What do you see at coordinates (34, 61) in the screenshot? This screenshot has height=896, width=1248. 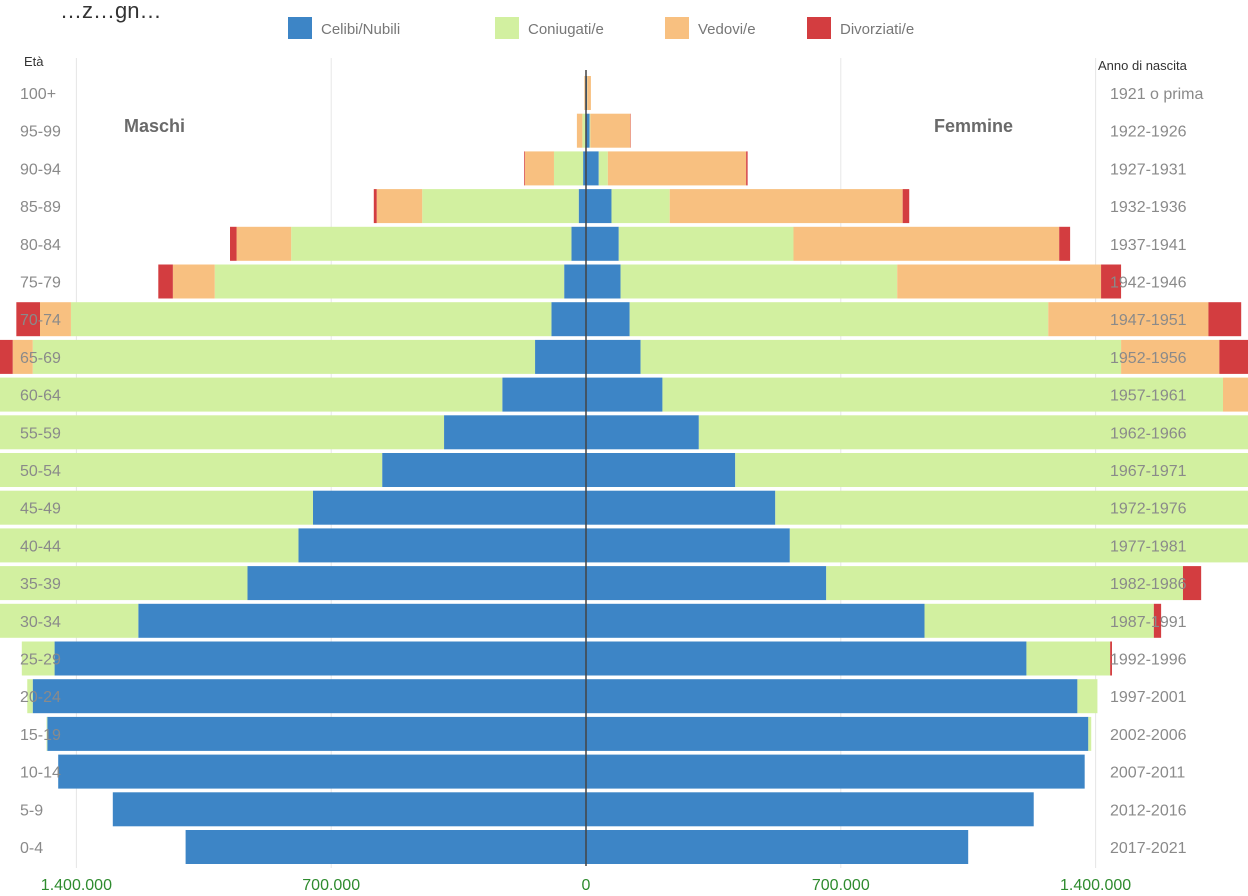 I see `left-axis-title: Età` at bounding box center [34, 61].